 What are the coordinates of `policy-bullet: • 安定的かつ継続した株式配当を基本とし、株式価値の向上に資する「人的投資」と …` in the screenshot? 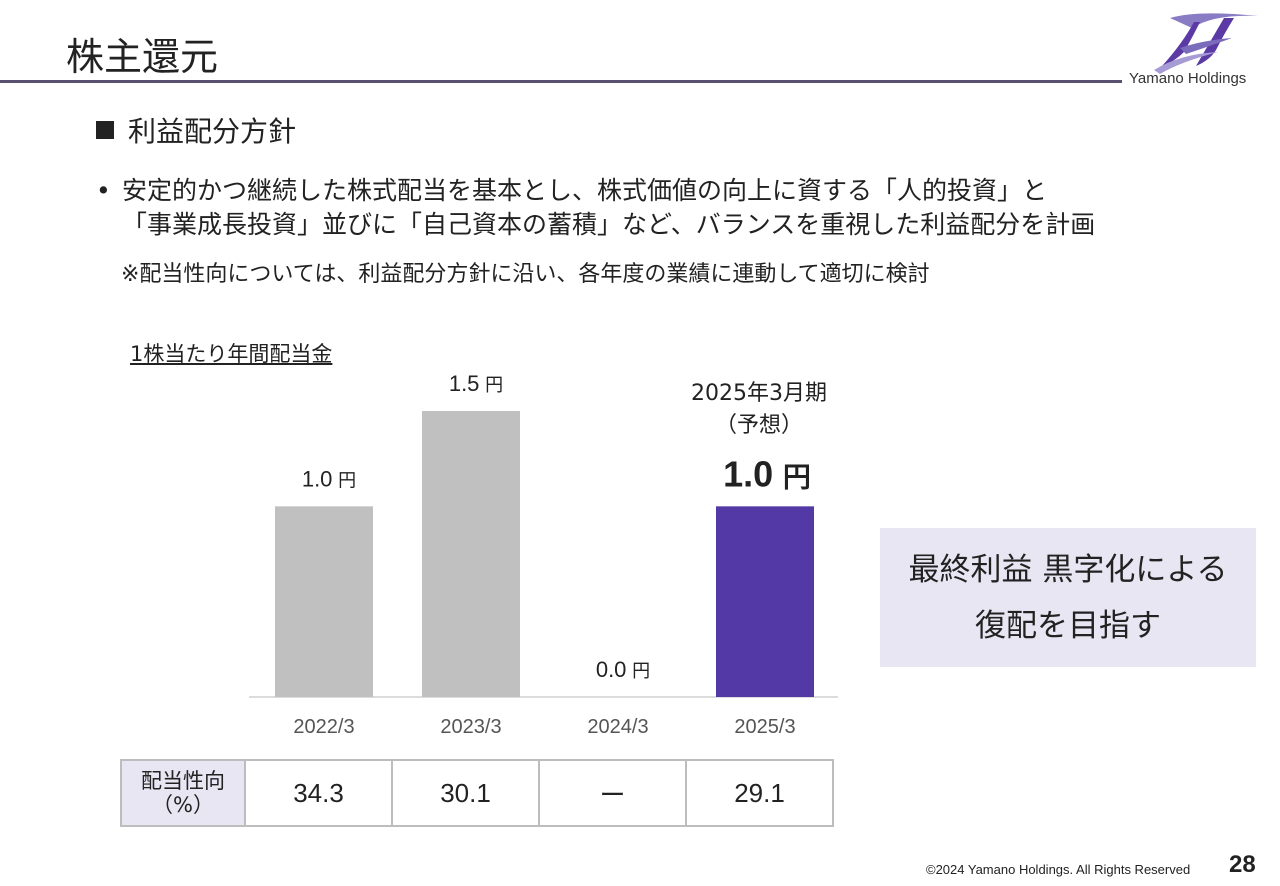 It's located at (595, 208).